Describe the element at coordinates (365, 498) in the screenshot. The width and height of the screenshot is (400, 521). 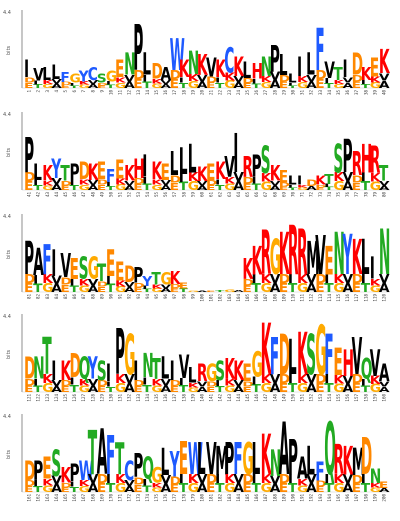
I see `x-tick-label: 198` at that location.